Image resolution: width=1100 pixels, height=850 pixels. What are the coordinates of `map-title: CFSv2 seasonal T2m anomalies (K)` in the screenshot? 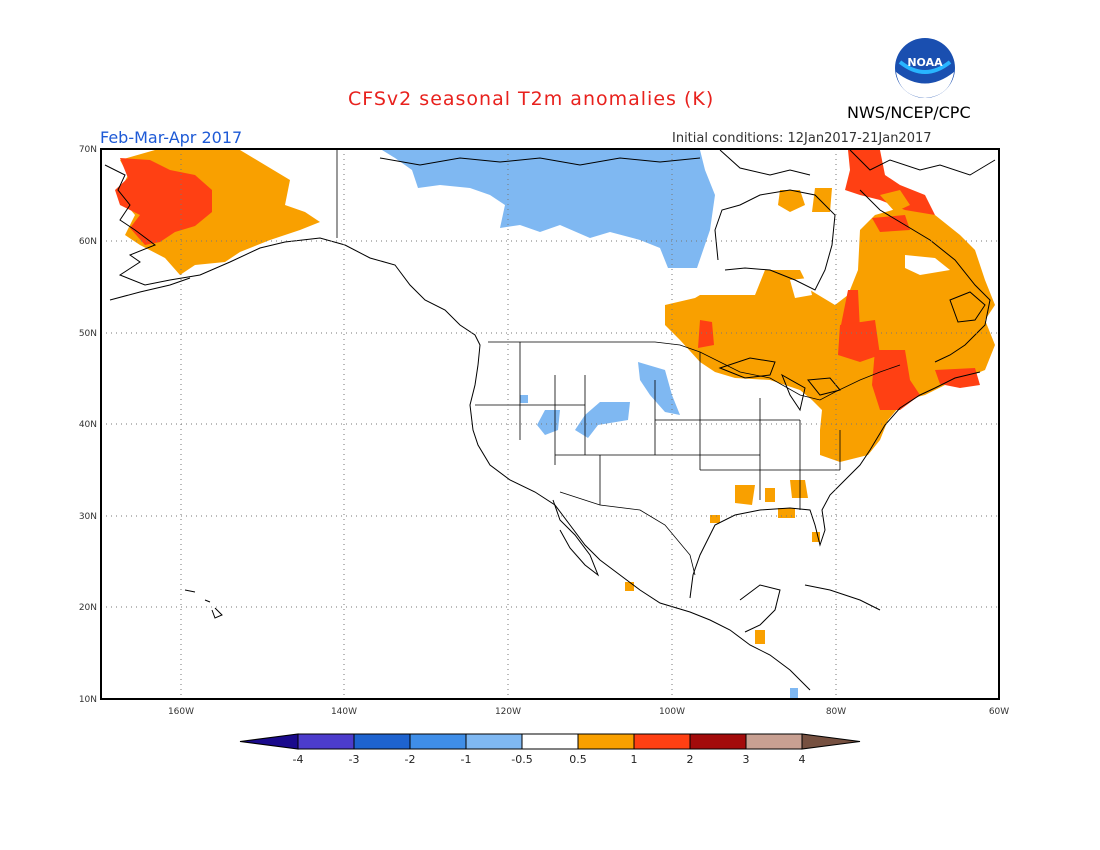 It's located at (531, 99).